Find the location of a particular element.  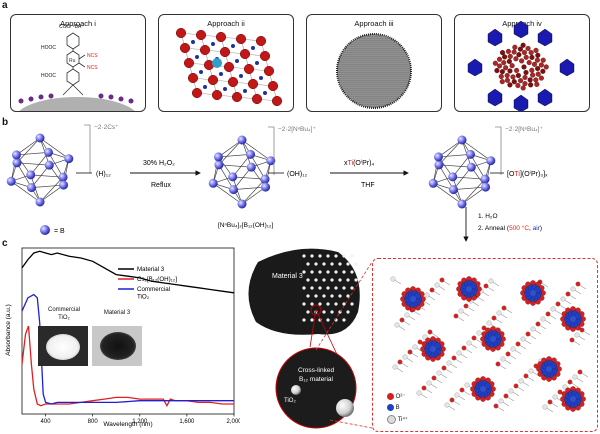

blob-label: Material 3 is located at coordinates (287, 276).